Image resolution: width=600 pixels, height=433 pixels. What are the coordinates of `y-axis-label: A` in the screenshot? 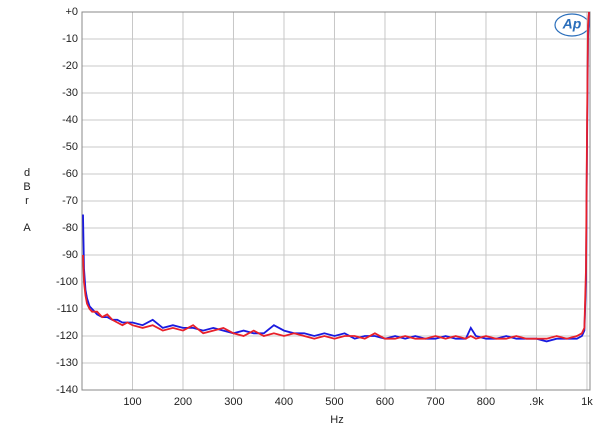 It's located at (27, 228).